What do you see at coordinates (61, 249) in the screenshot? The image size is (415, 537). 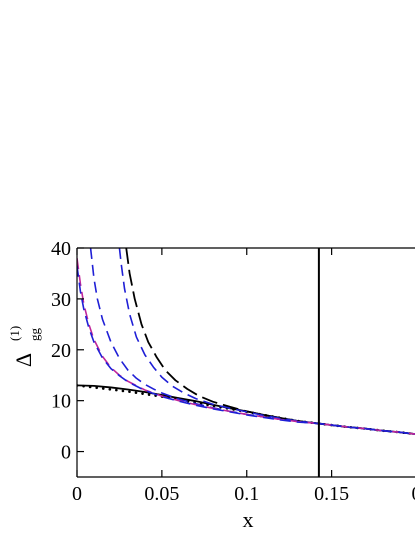 I see `y-tick-label-4: 40` at bounding box center [61, 249].